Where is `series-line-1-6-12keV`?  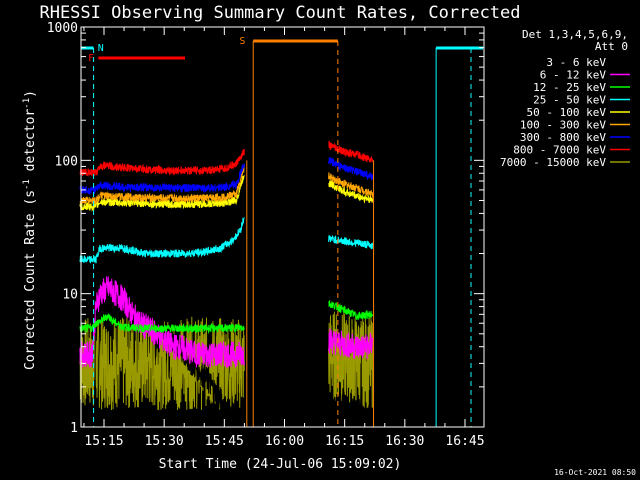 series-line-1-6-12keV is located at coordinates (162, 322).